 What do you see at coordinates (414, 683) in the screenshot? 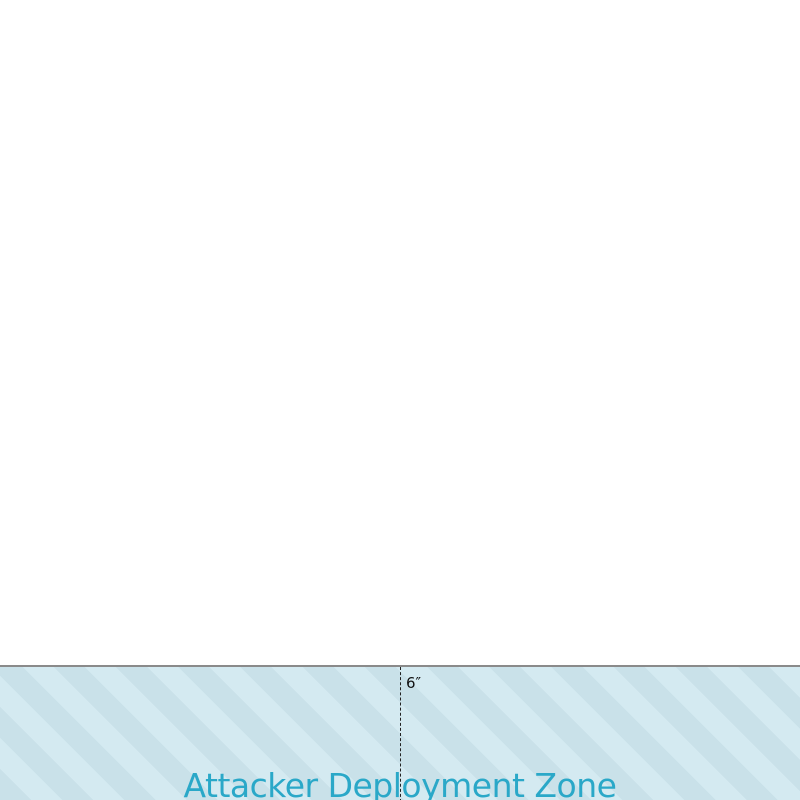
I see `zone-depth-label: 6″` at bounding box center [414, 683].